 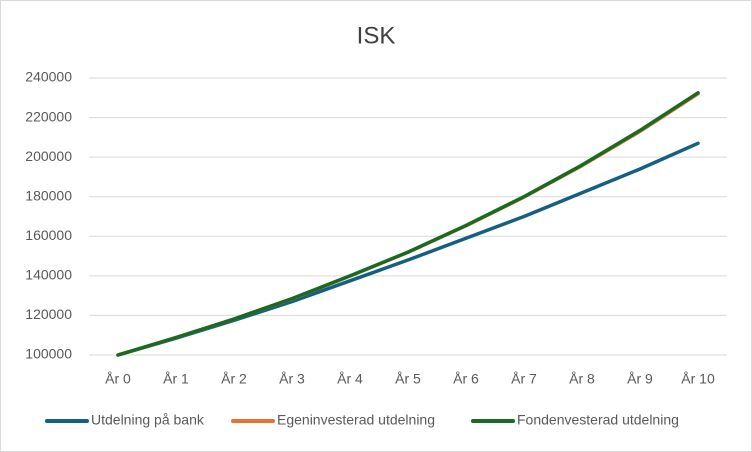 I want to click on x-tick-label: År 3, so click(x=292, y=379).